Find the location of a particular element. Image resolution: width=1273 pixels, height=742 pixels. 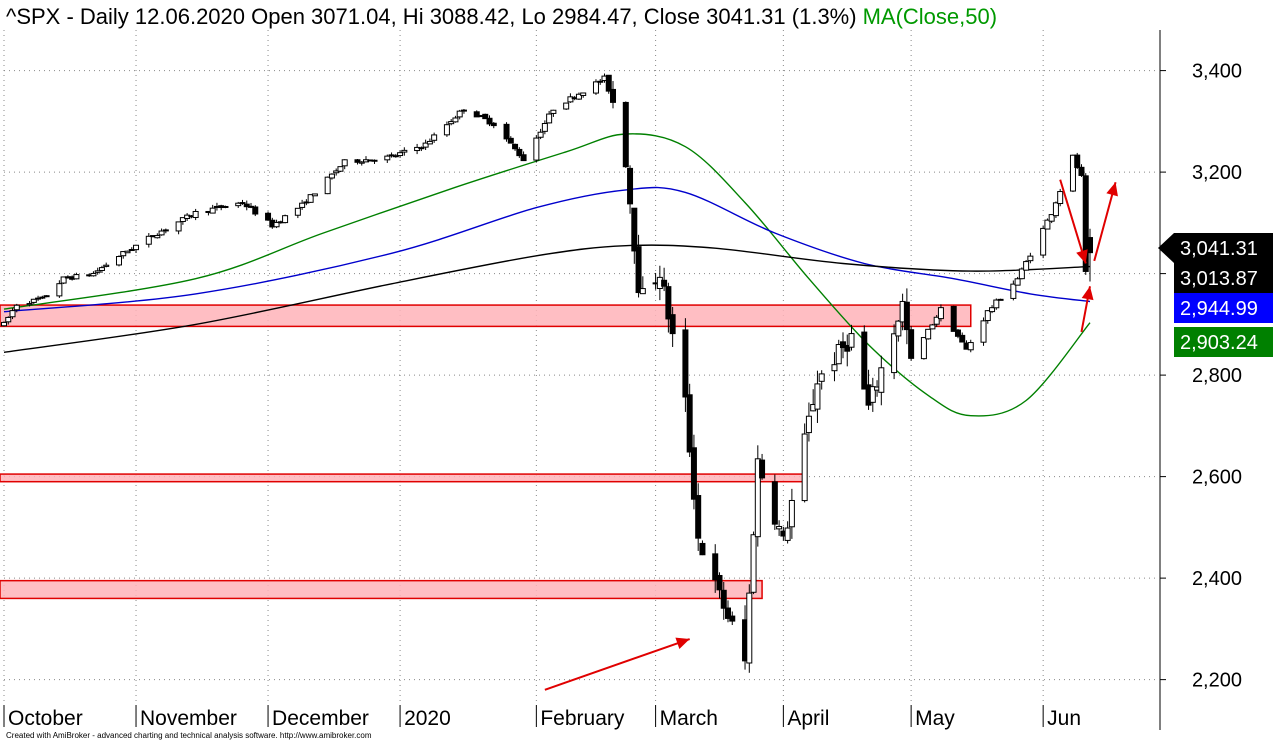

x-tick-label: February is located at coordinates (582, 718).